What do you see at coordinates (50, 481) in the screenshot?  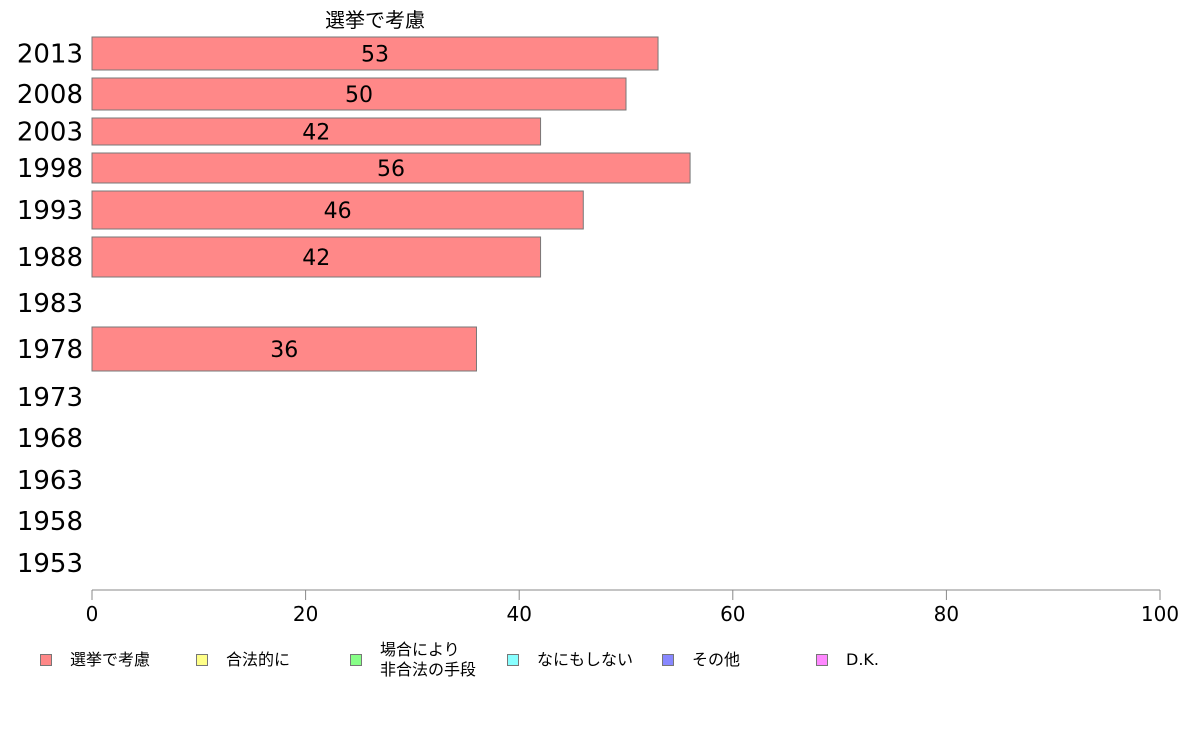 I see `y-tick-label: 1963` at bounding box center [50, 481].